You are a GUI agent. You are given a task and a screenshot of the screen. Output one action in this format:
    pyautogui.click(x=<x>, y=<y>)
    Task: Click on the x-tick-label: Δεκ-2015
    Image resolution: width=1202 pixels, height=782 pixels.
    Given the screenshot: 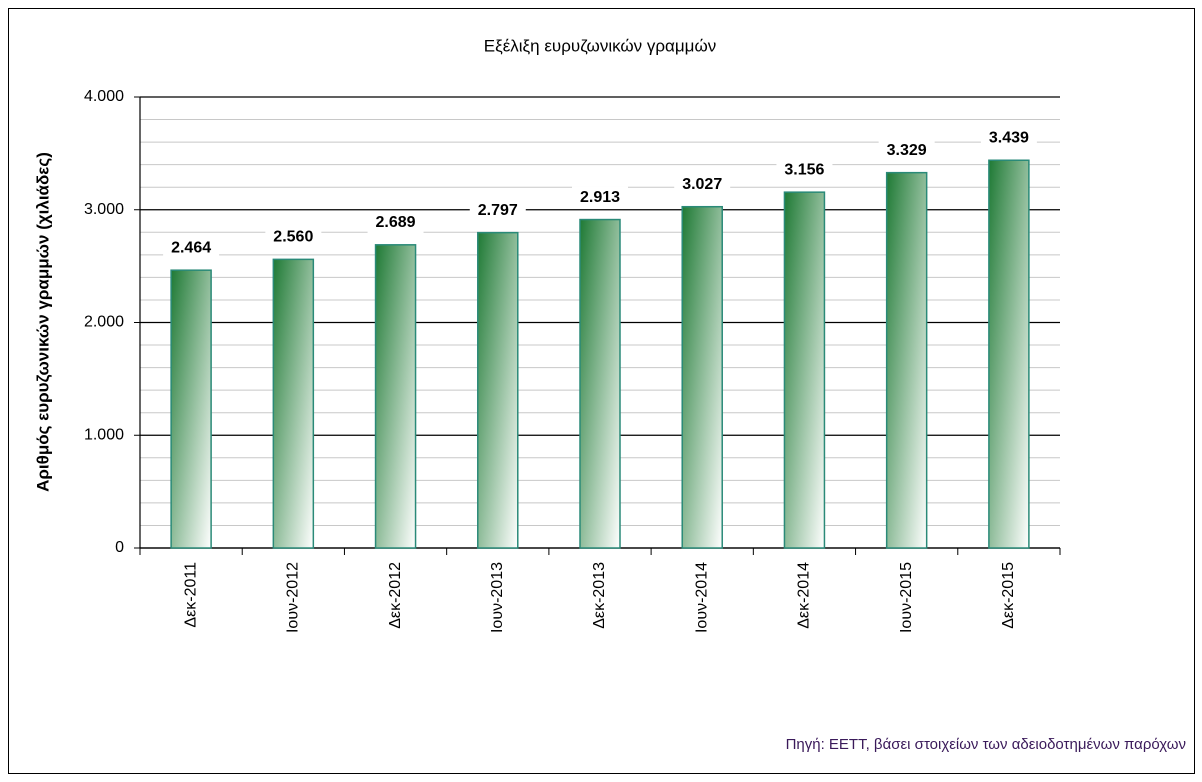 What is the action you would take?
    pyautogui.click(x=1008, y=595)
    